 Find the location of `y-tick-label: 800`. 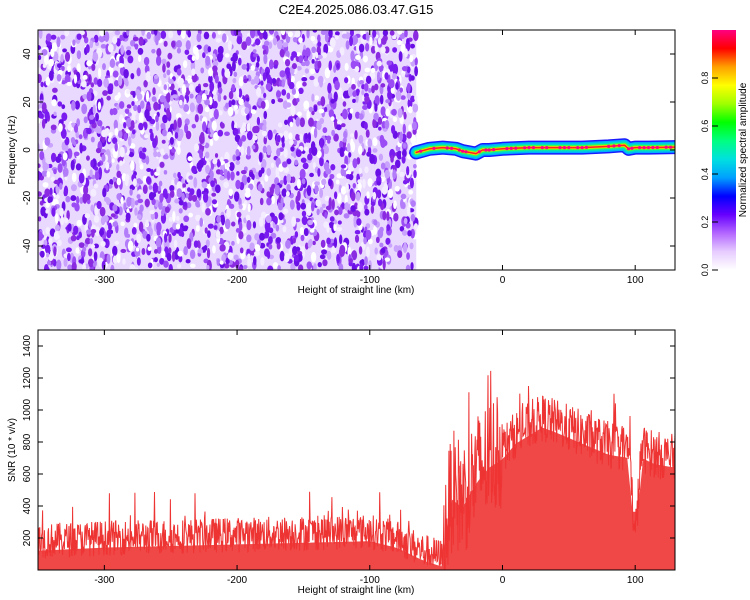

y-tick-label: 800 is located at coordinates (27, 441).